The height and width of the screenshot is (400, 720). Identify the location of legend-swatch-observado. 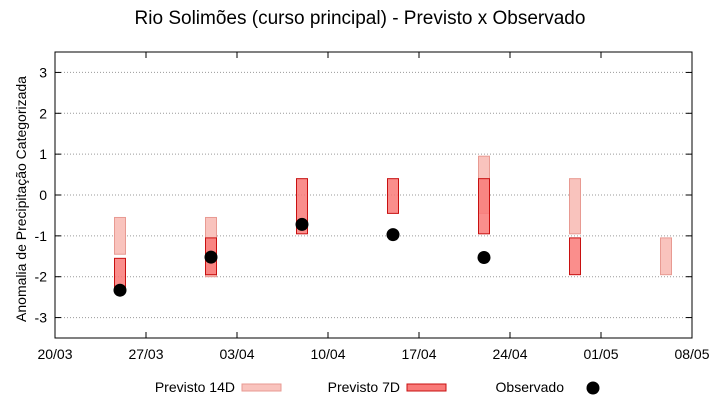
(593, 388).